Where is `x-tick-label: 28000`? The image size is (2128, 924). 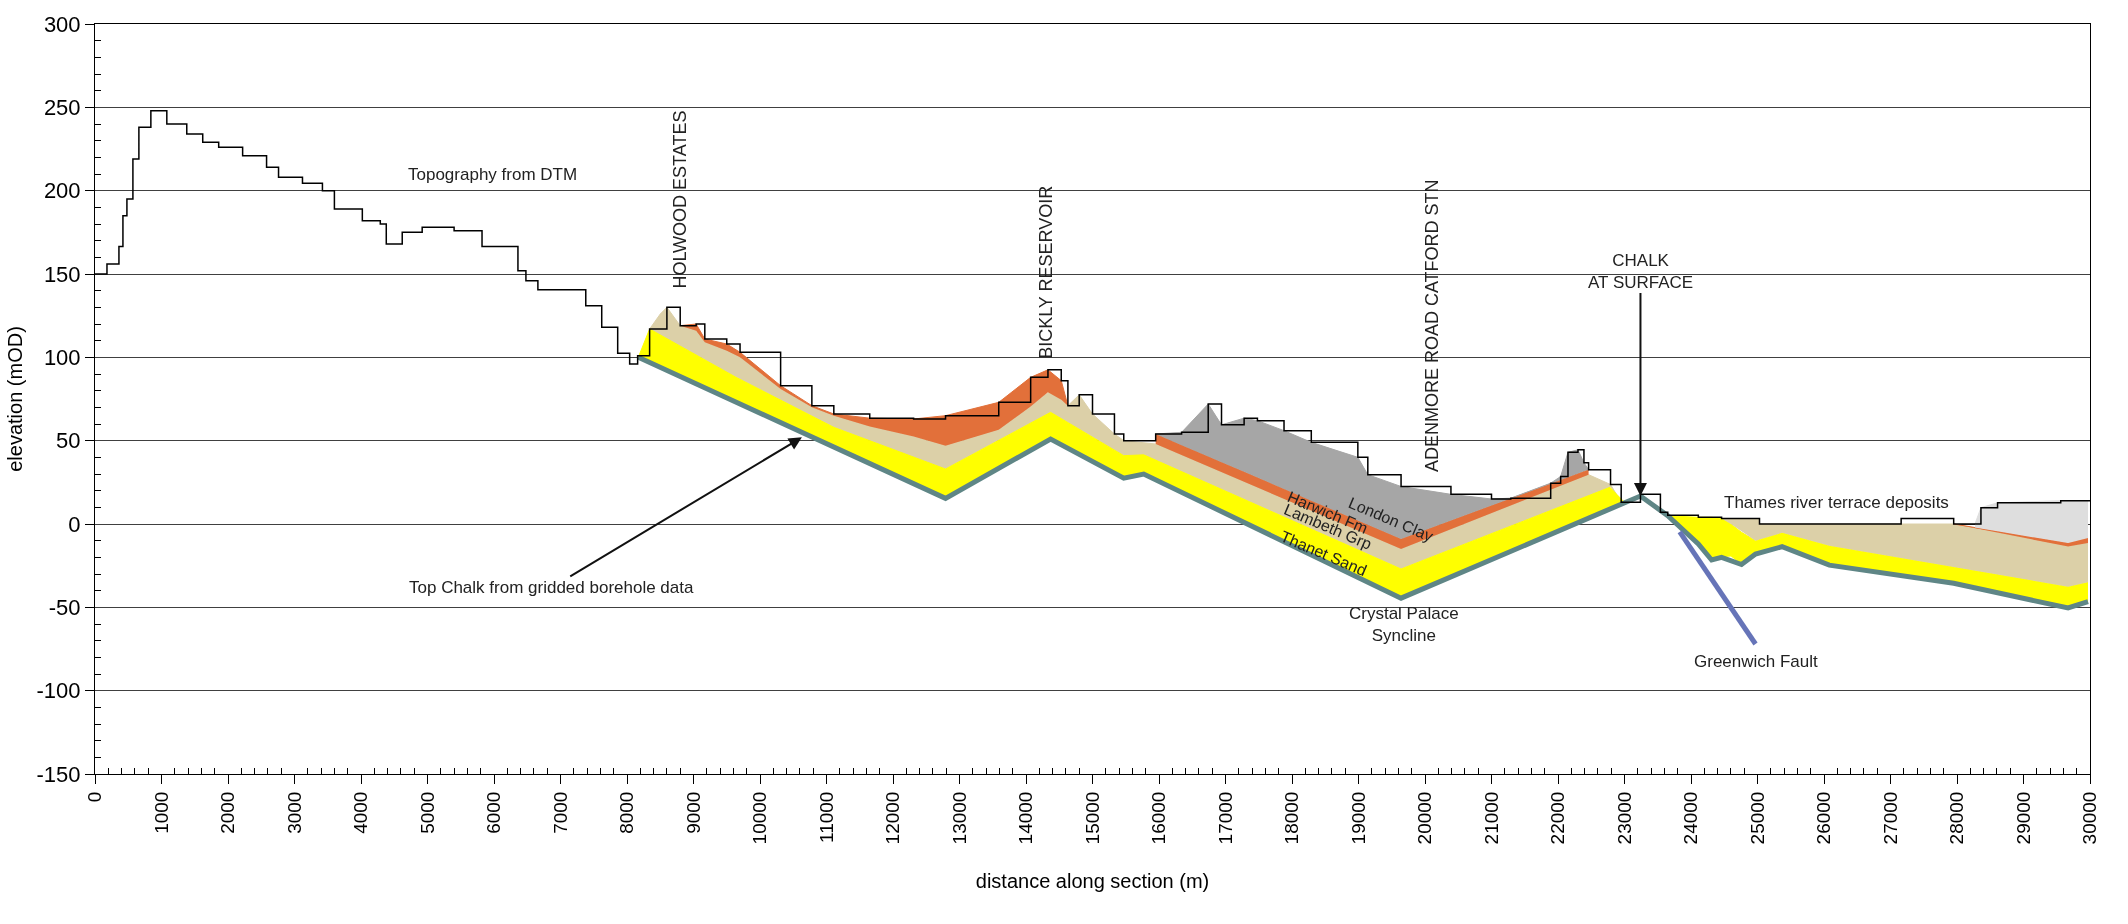 x-tick-label: 28000 is located at coordinates (1957, 818).